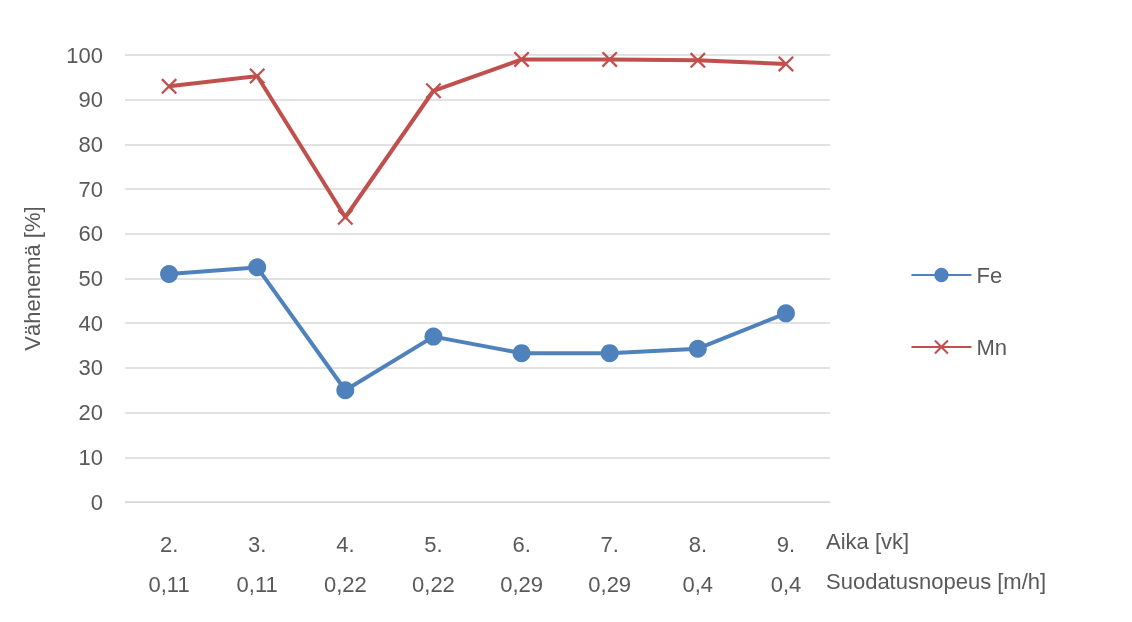 This screenshot has height=622, width=1132. What do you see at coordinates (786, 564) in the screenshot?
I see `x-tick-label: 9. 0,4` at bounding box center [786, 564].